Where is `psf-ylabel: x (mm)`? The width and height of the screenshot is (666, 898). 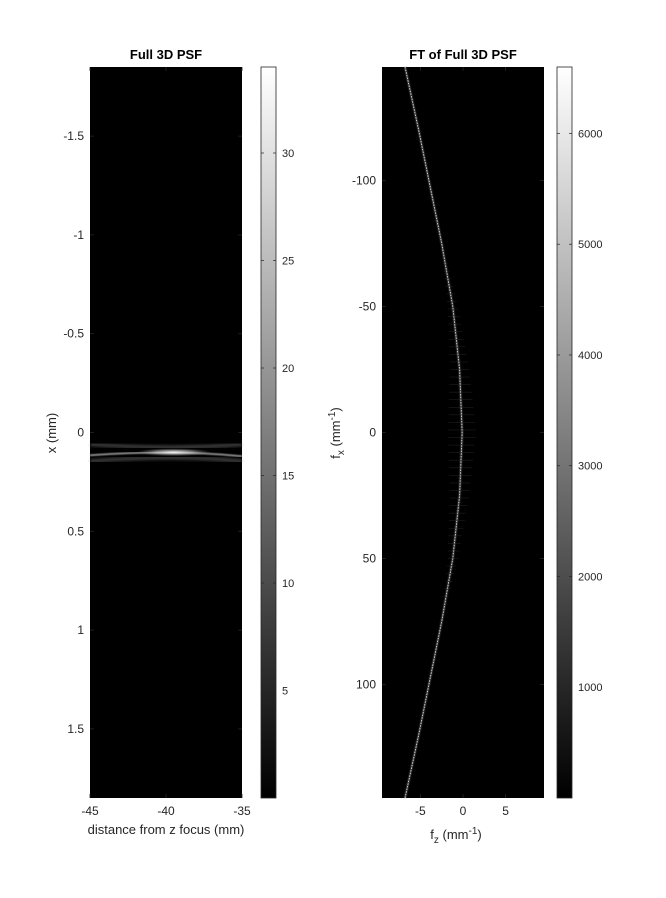 psf-ylabel: x (mm) is located at coordinates (51, 433).